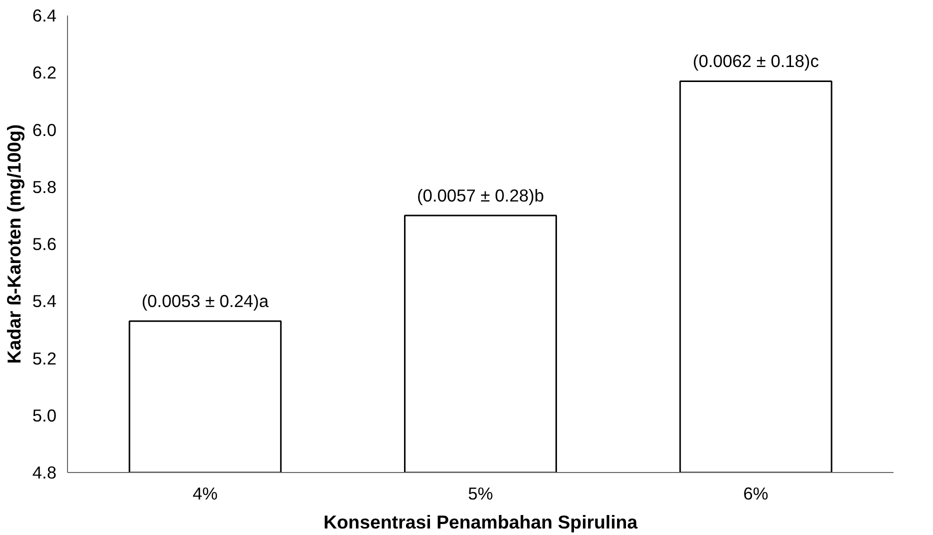  Describe the element at coordinates (13, 244) in the screenshot. I see `y-axis-title: Kadar ß-Karoten (mg/100g)` at that location.